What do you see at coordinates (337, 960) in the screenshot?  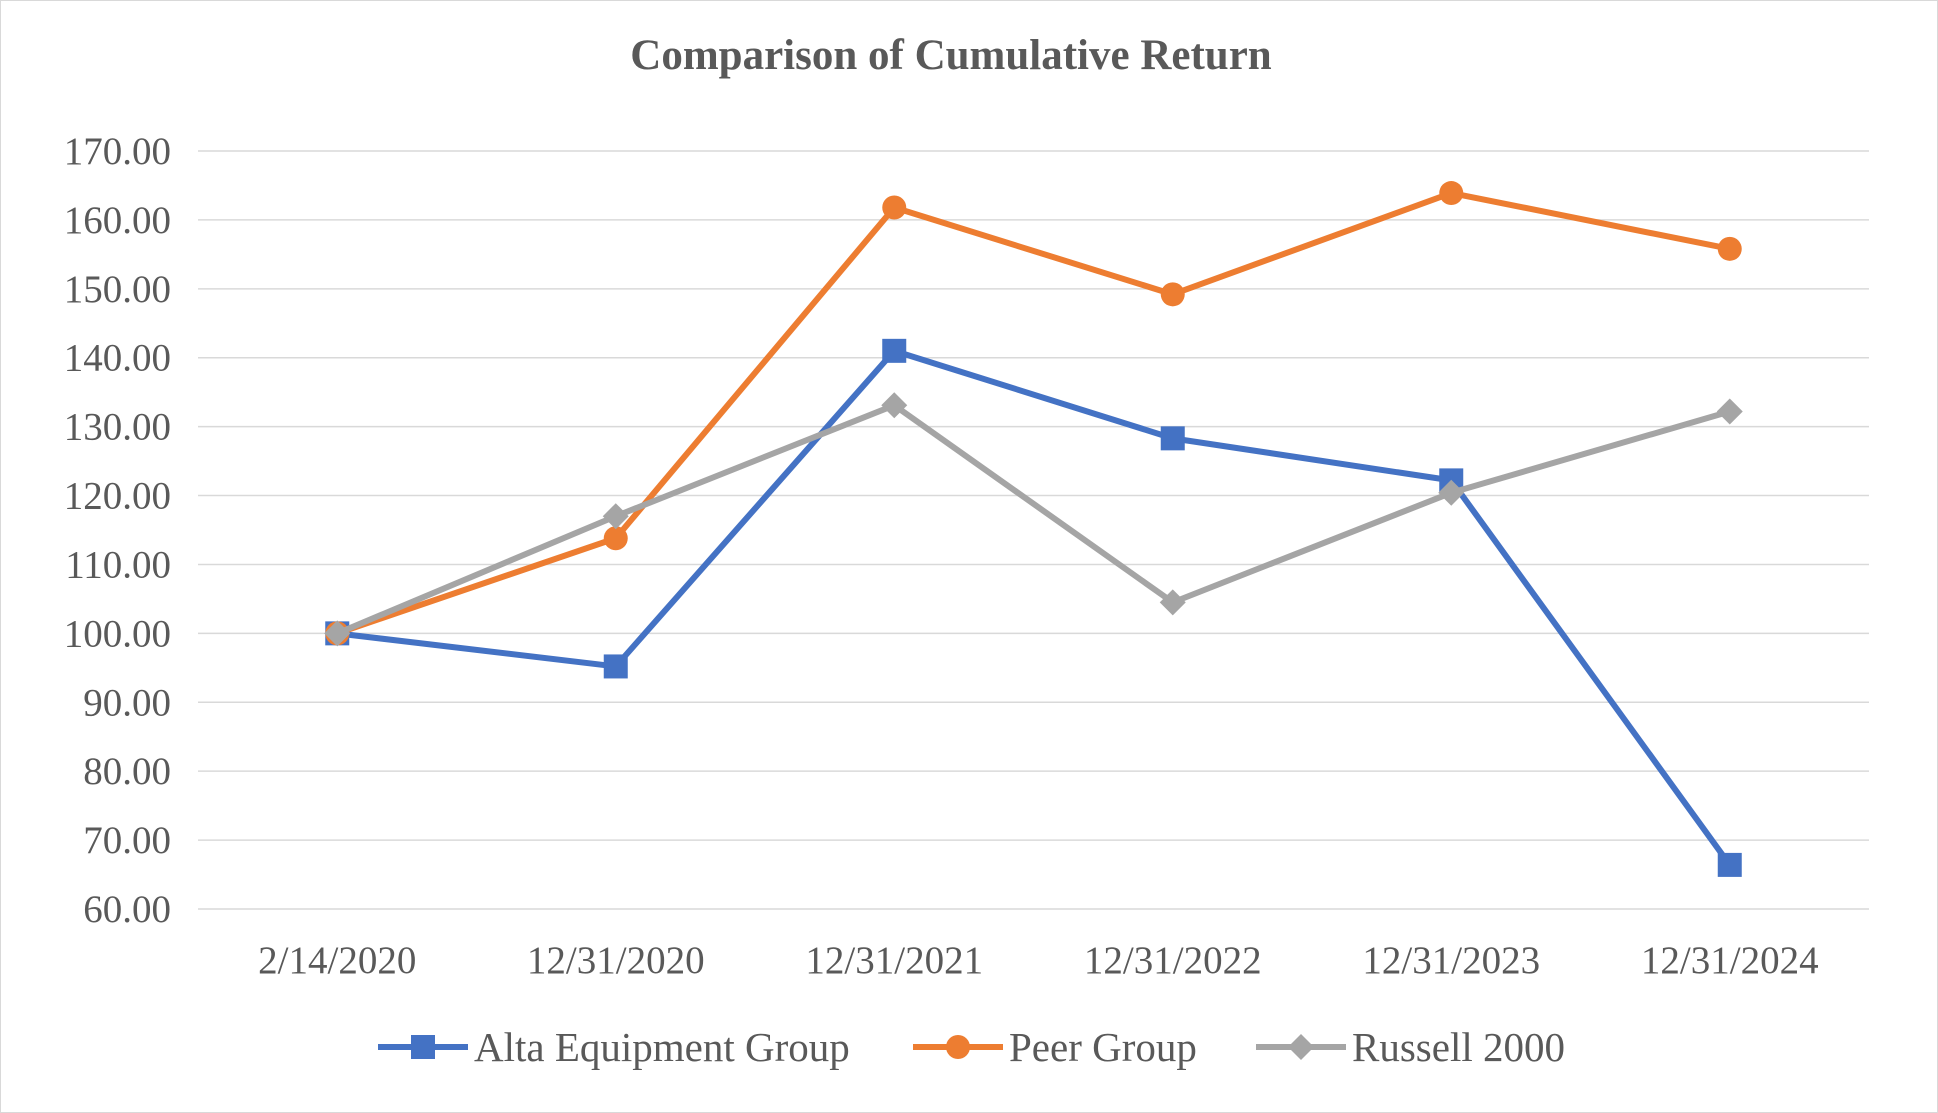 I see `x-tick-label: 2/14/2020` at bounding box center [337, 960].